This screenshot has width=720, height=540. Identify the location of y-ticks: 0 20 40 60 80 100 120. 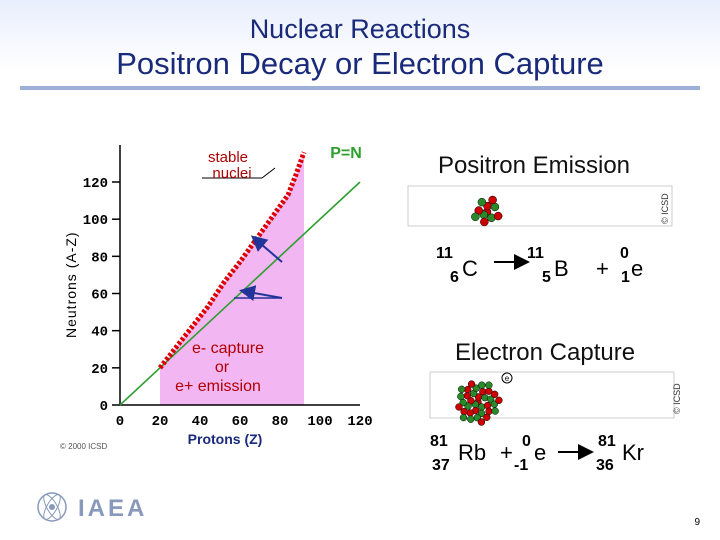
(101, 295).